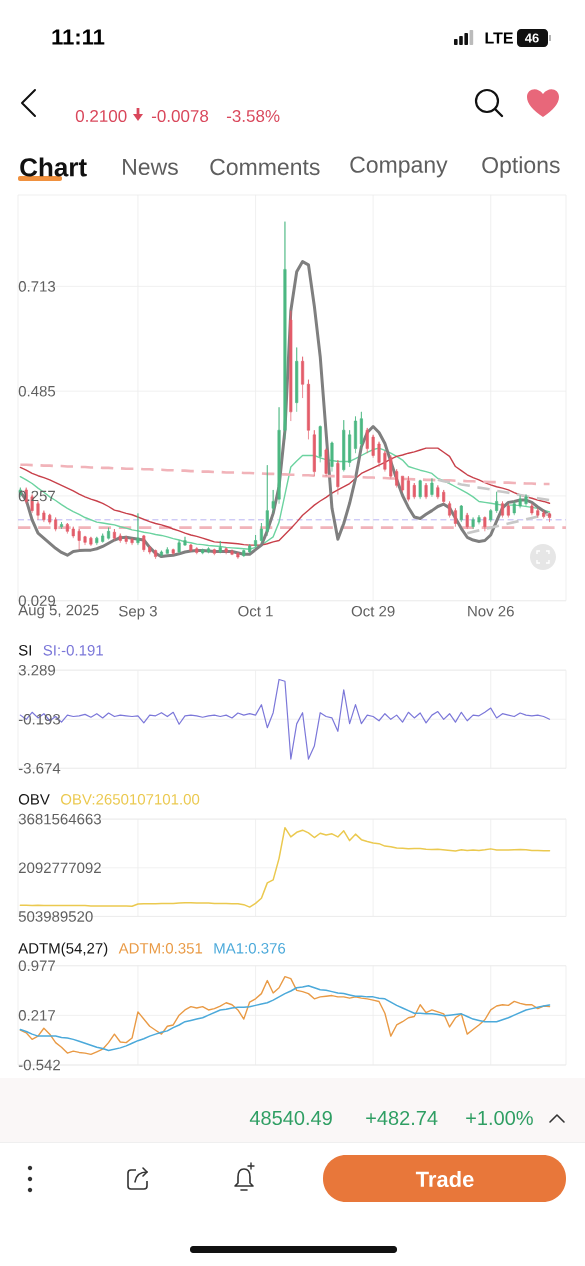  I want to click on y-tick-label: 0.713, so click(37, 286).